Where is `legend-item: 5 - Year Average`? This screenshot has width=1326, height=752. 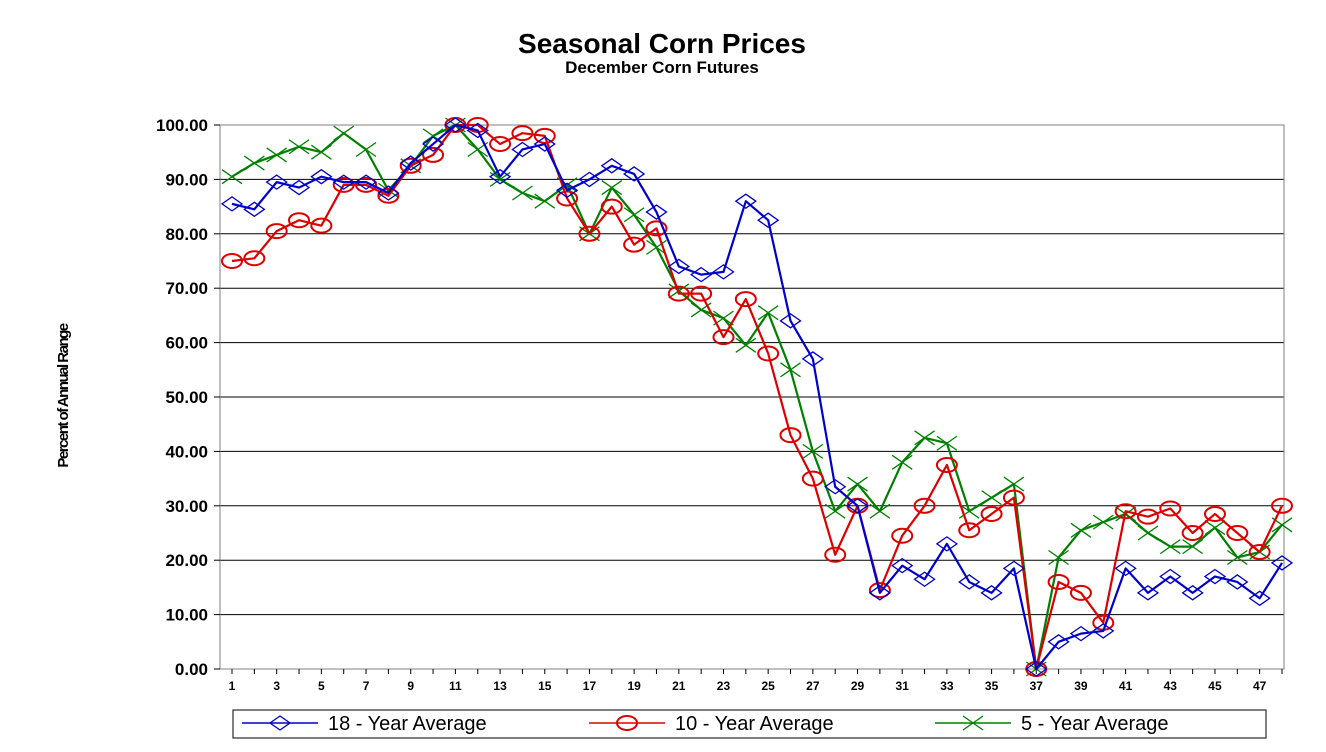
legend-item: 5 - Year Average is located at coordinates (1052, 724).